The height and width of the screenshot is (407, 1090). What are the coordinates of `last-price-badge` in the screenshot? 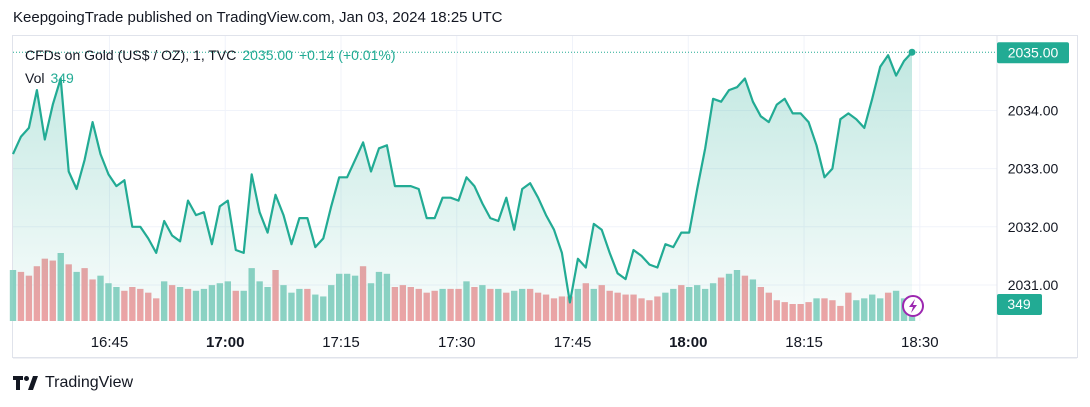 It's located at (1033, 53).